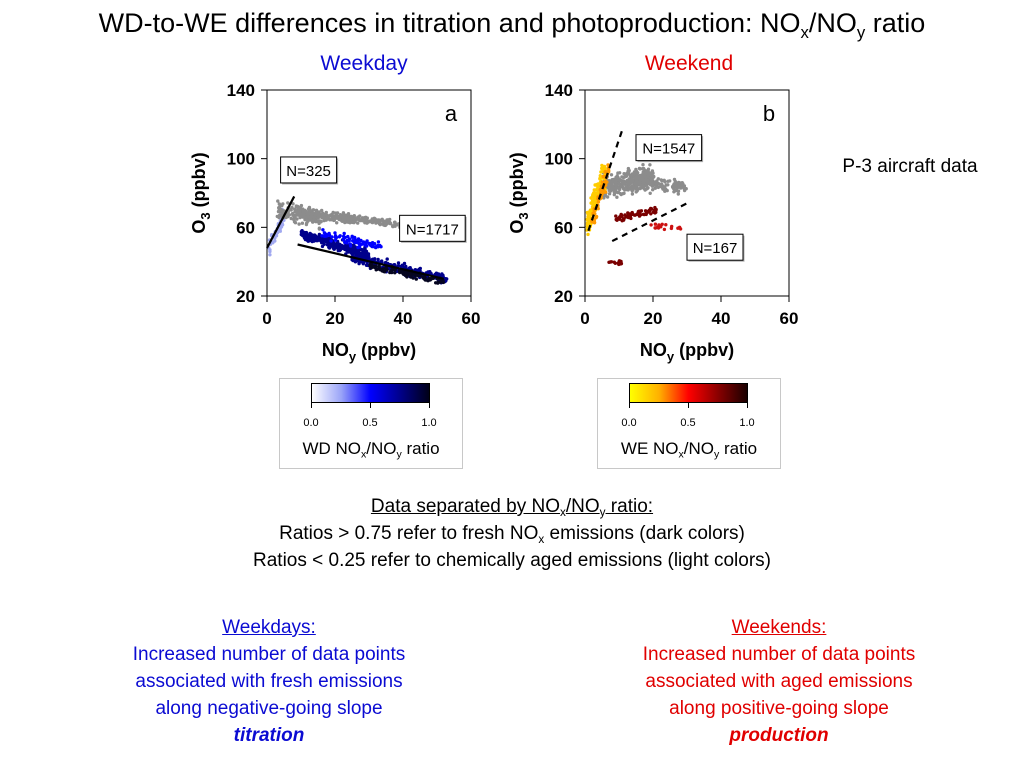  What do you see at coordinates (519, 192) in the screenshot?
I see `y-axis-label-b: O3 (ppbv)` at bounding box center [519, 192].